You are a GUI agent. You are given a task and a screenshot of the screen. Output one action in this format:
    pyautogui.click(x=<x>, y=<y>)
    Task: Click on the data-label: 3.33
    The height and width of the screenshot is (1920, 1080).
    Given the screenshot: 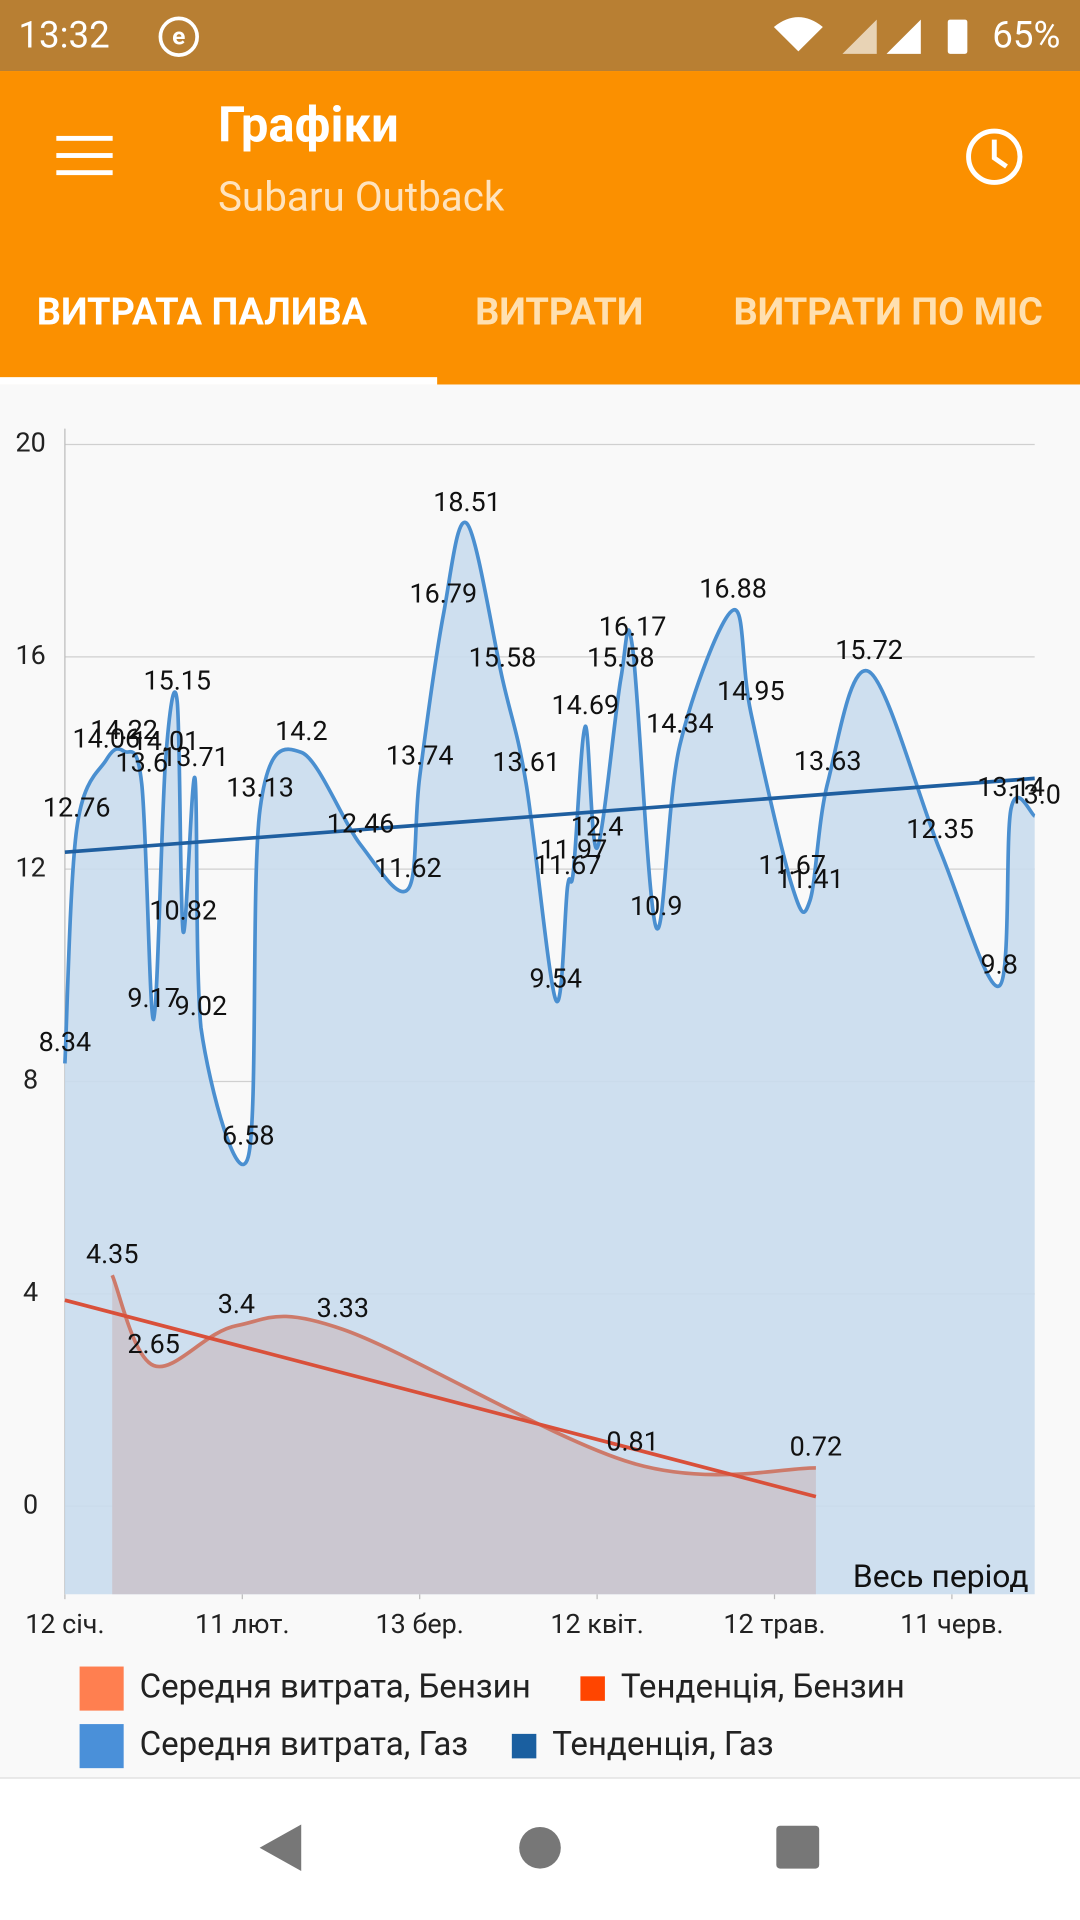 What is the action you would take?
    pyautogui.click(x=343, y=1308)
    